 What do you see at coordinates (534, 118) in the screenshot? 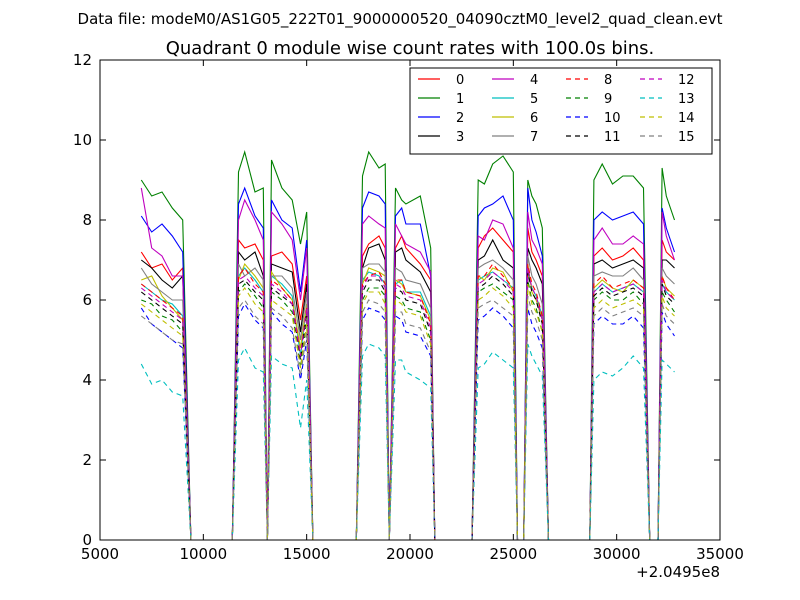
I see `legend-label-6: 6` at bounding box center [534, 118].